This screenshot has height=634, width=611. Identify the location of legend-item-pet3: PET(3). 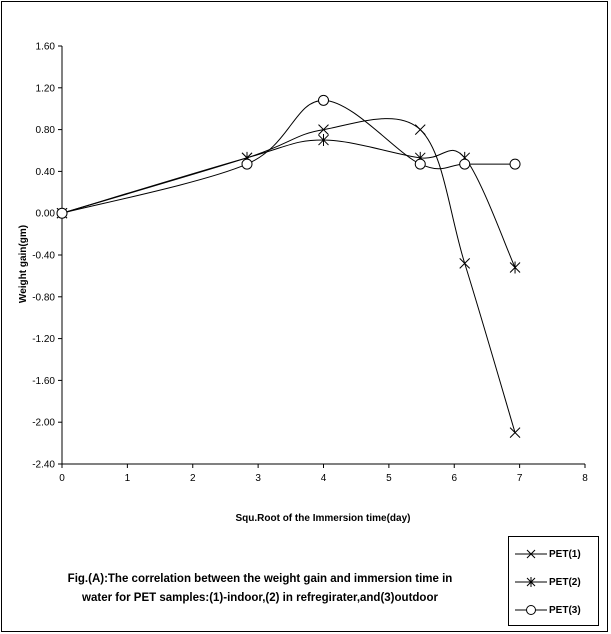
(553, 611).